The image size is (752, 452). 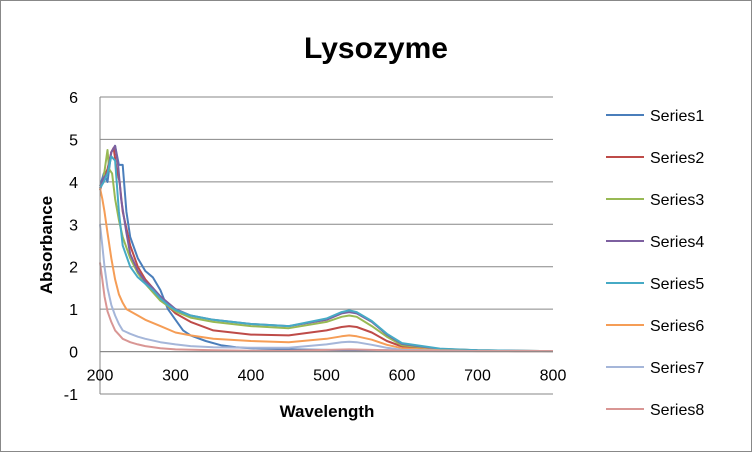 I want to click on chart-title: Lysozyme, so click(x=376, y=48).